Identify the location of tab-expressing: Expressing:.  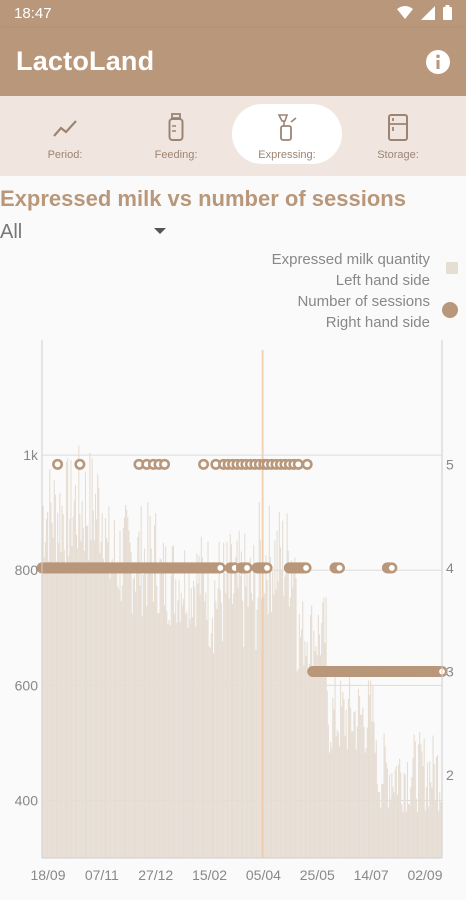
(287, 134).